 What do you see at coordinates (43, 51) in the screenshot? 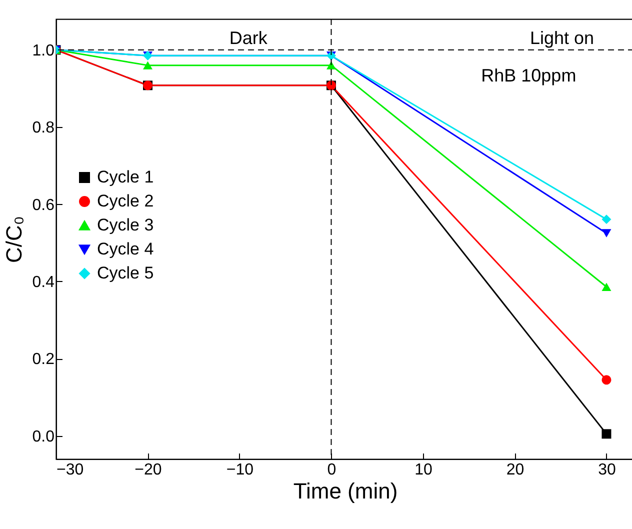
I see `y-tick-label: 1.0` at bounding box center [43, 51].